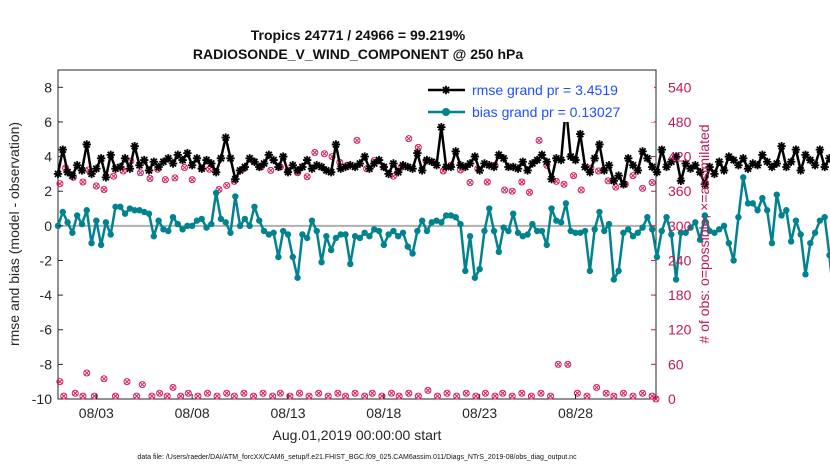  What do you see at coordinates (48, 226) in the screenshot?
I see `y-tick-label: 0` at bounding box center [48, 226].